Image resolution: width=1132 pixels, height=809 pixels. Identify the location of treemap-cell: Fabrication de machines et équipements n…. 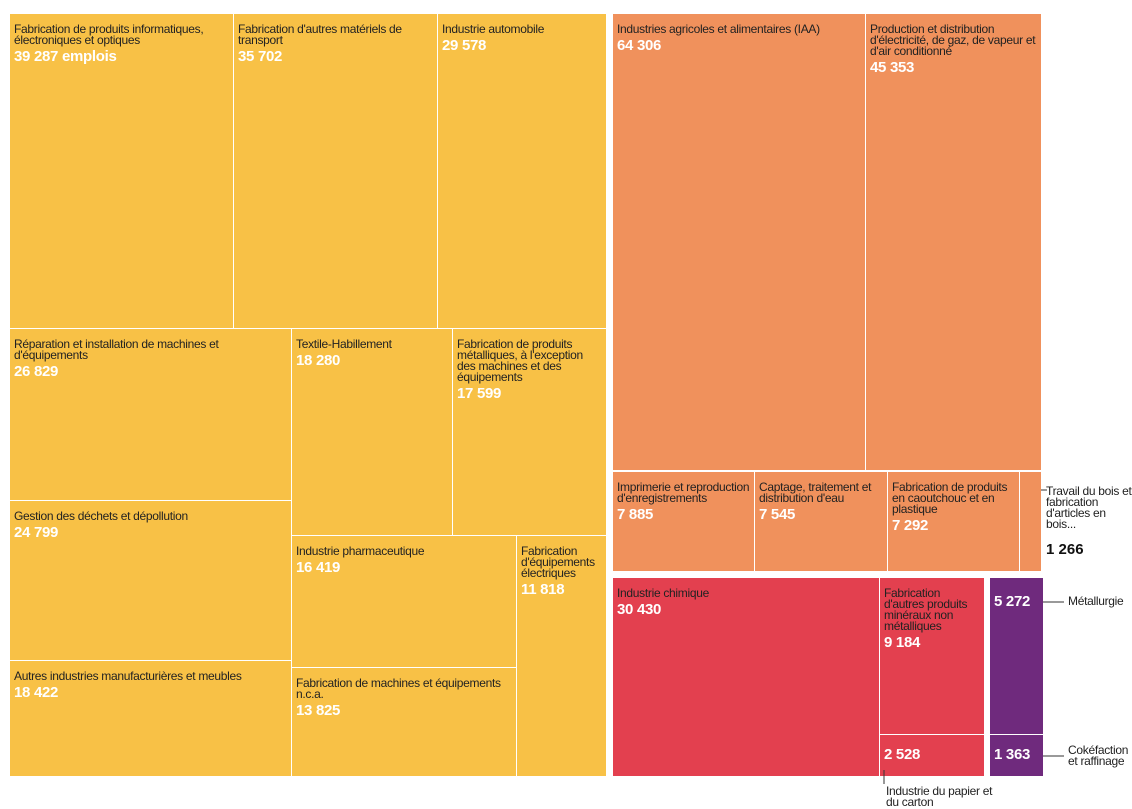
(404, 722).